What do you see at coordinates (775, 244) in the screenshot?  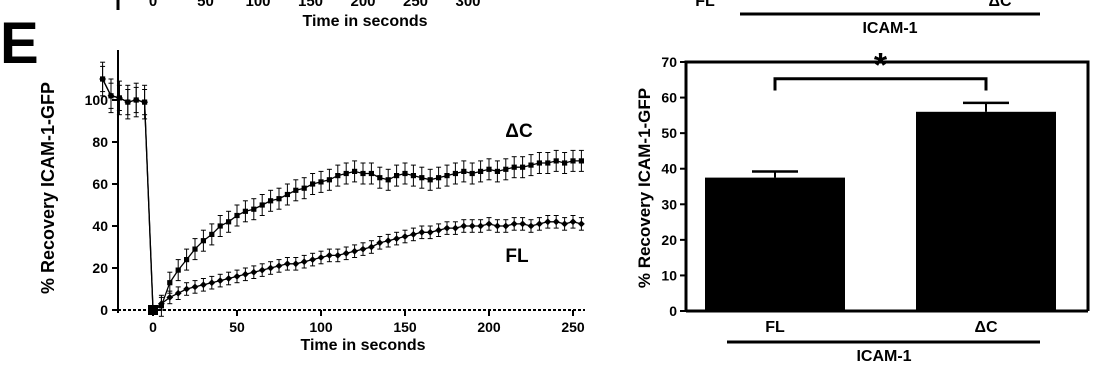 I see `bar-fl` at bounding box center [775, 244].